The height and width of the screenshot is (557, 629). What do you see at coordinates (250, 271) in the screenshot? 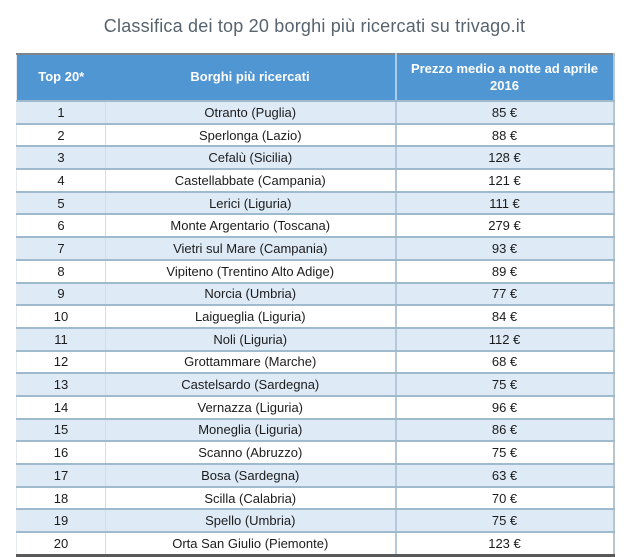
I see `borgo-cell: Vipiteno (Trentino Alto Adige)` at bounding box center [250, 271].